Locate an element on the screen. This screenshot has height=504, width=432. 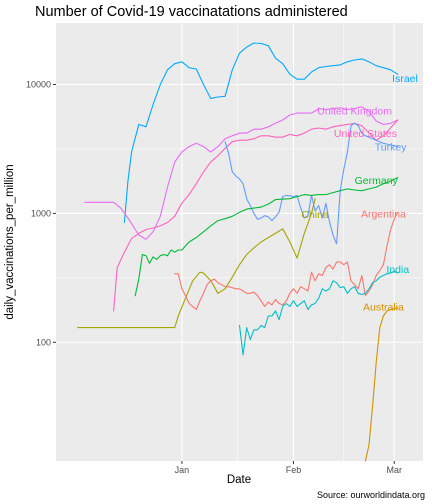
x-tick-label: Mar is located at coordinates (394, 470).